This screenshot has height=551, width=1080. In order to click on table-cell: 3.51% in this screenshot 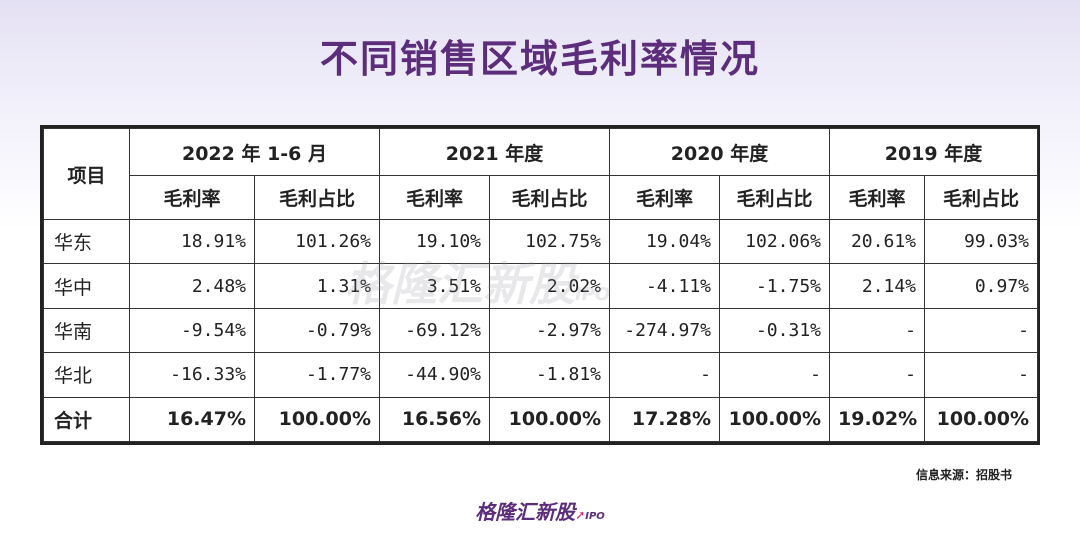, I will do `click(434, 286)`.